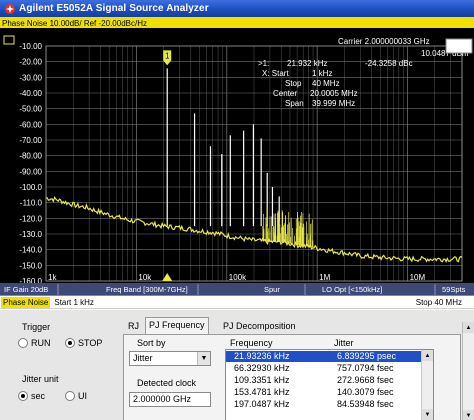 The height and width of the screenshot is (420, 474). What do you see at coordinates (454, 289) in the screenshot?
I see `status-points: 59Spts` at bounding box center [454, 289].